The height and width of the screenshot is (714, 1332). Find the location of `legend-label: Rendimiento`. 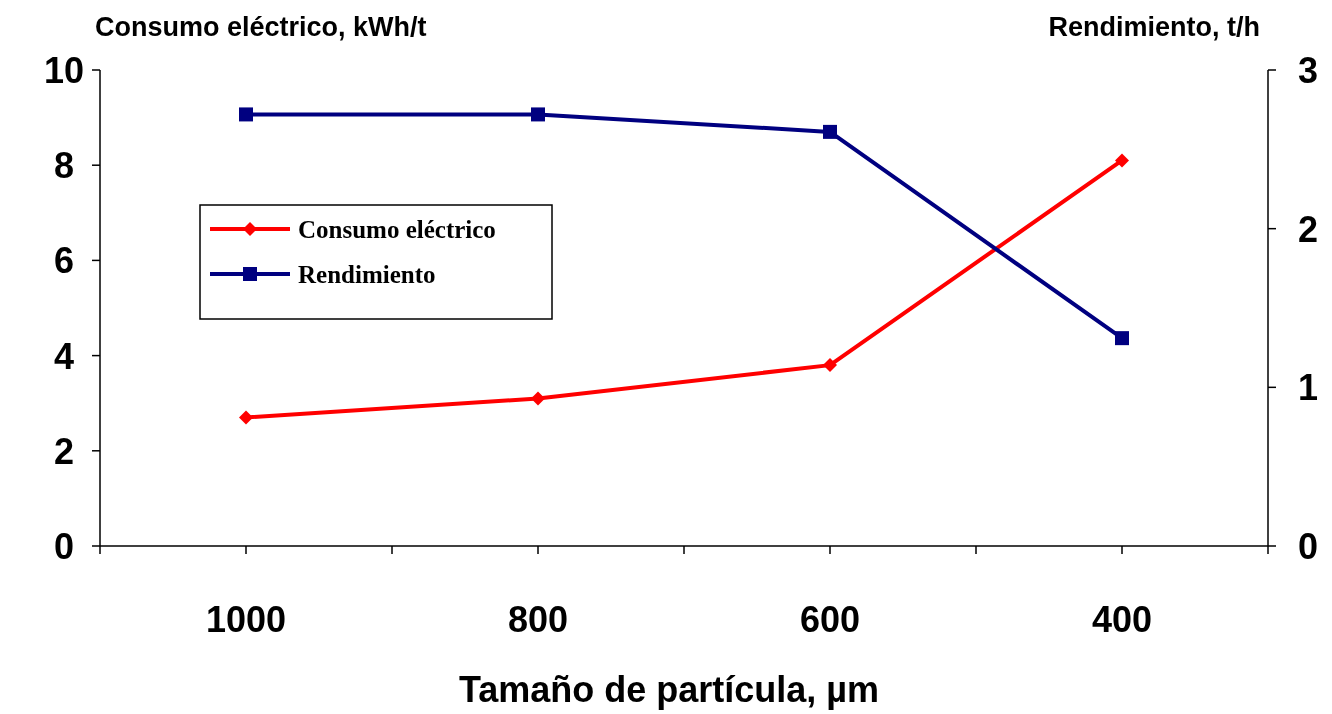

legend-label: Rendimiento is located at coordinates (367, 274).